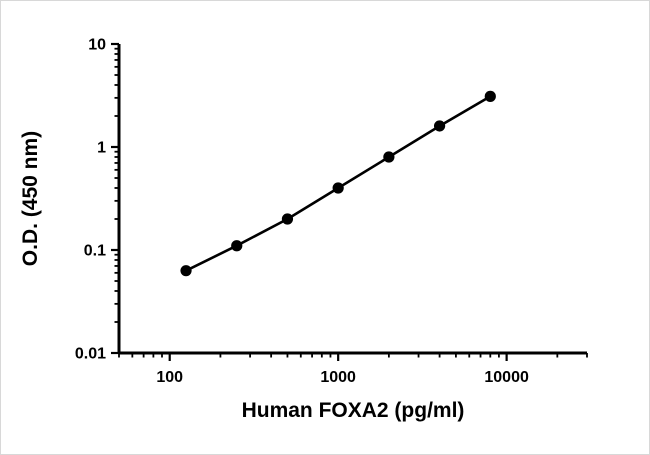 Image resolution: width=650 pixels, height=455 pixels. What do you see at coordinates (30, 198) in the screenshot?
I see `y-axis-title: O.D. (450 nm)` at bounding box center [30, 198].